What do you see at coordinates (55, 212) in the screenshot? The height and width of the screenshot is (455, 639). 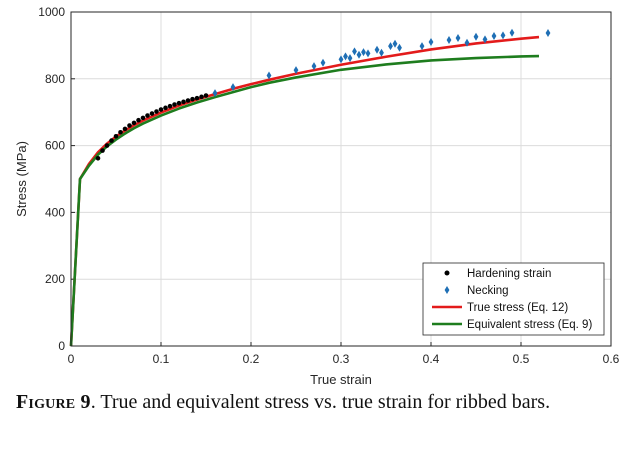 I see `y-tick-label: 400` at bounding box center [55, 212].